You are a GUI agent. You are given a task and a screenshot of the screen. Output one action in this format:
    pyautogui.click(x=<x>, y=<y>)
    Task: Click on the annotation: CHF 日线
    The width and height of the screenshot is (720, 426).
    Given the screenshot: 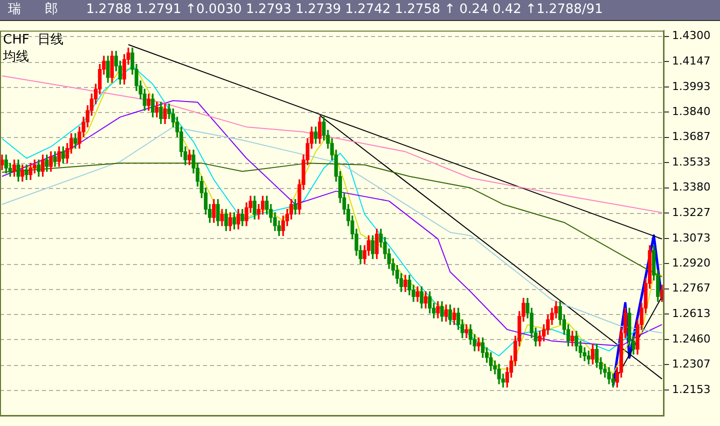 What is the action you would take?
    pyautogui.click(x=33, y=40)
    